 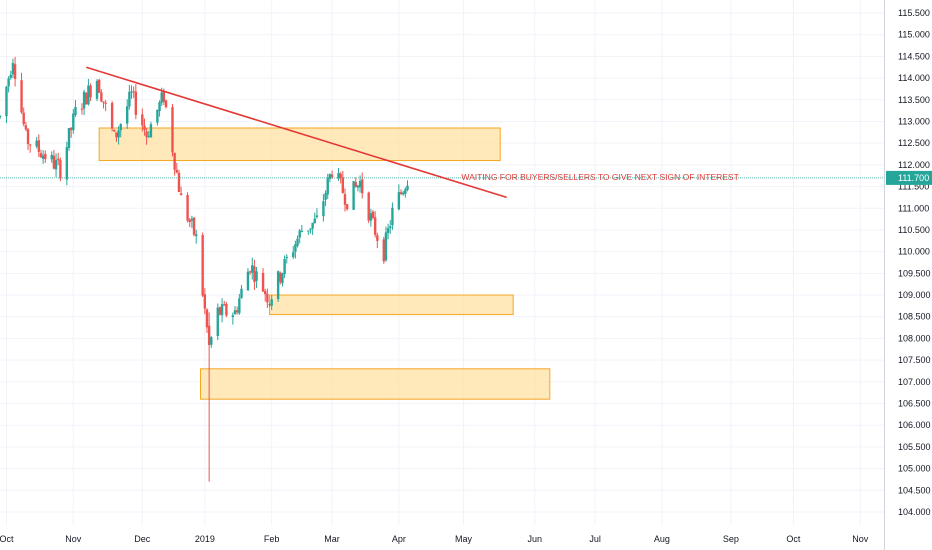 What do you see at coordinates (914, 317) in the screenshot?
I see `y-tick-label: 108.500` at bounding box center [914, 317].